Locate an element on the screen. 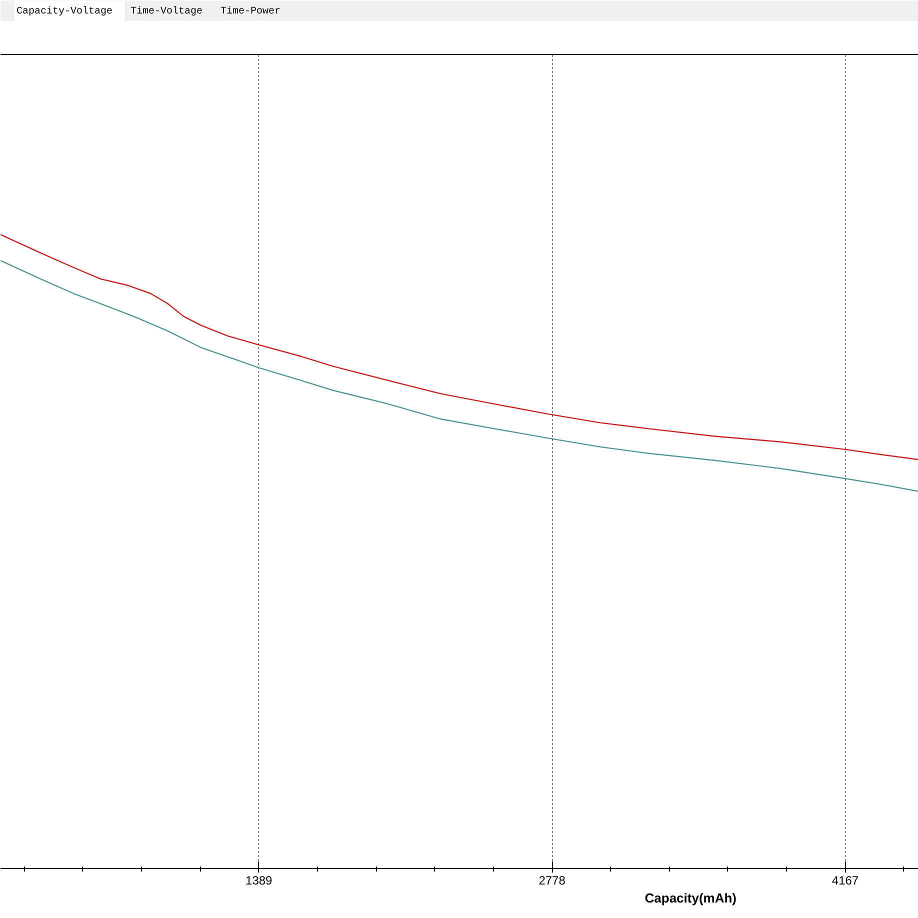 This screenshot has width=918, height=918. text: Capacity-Voltage is located at coordinates (64, 12).